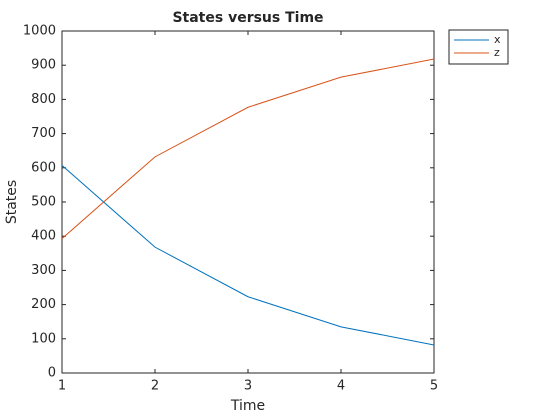  I want to click on legend-box, so click(478, 47).